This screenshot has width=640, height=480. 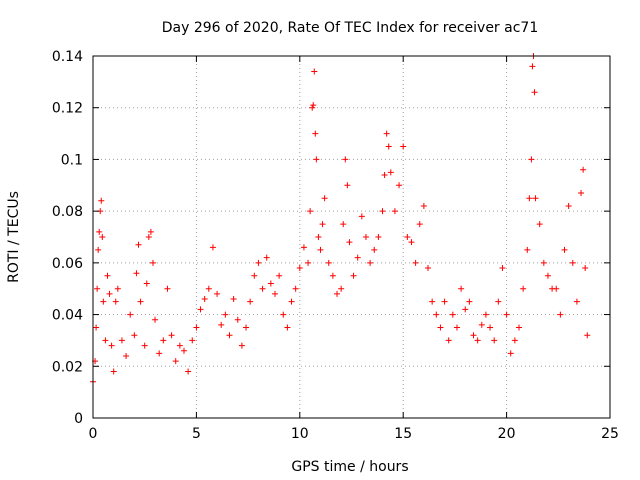 I want to click on y-tick-label: 0.06, so click(x=67, y=264).